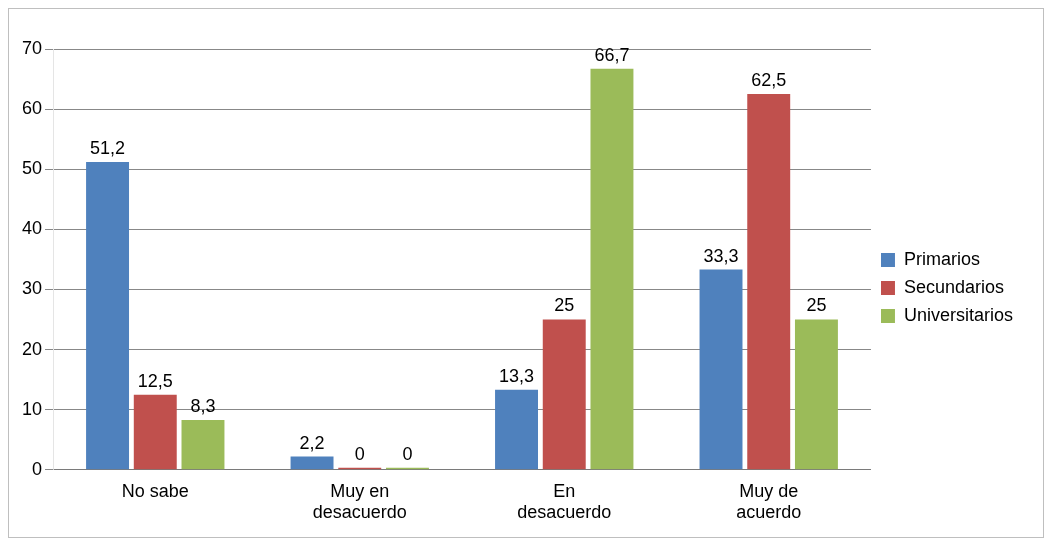 The image size is (1054, 548). I want to click on legend-label: Secundarios, so click(954, 286).